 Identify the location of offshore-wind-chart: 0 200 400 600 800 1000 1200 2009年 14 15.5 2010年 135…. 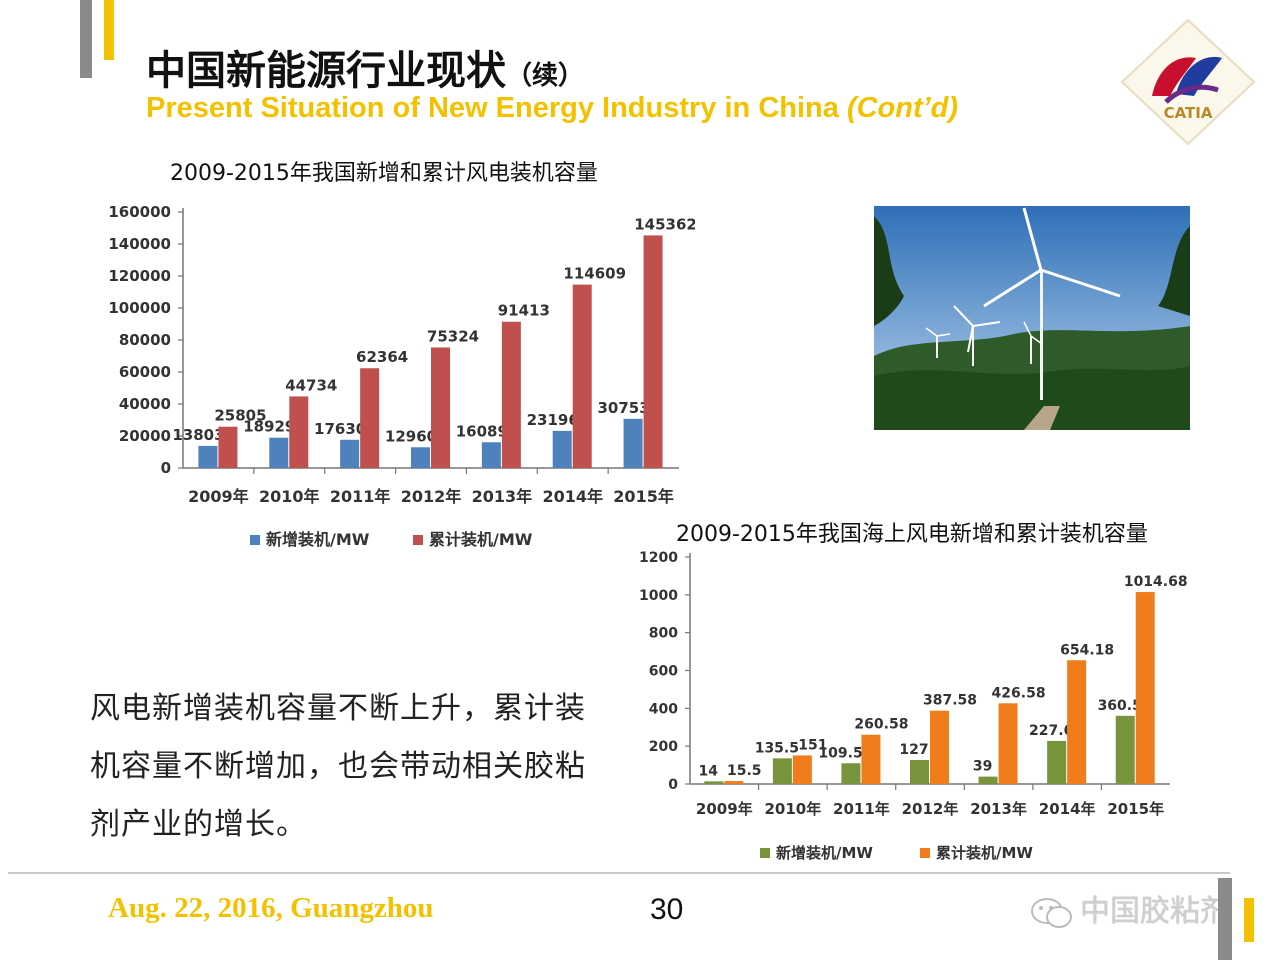
(913, 706).